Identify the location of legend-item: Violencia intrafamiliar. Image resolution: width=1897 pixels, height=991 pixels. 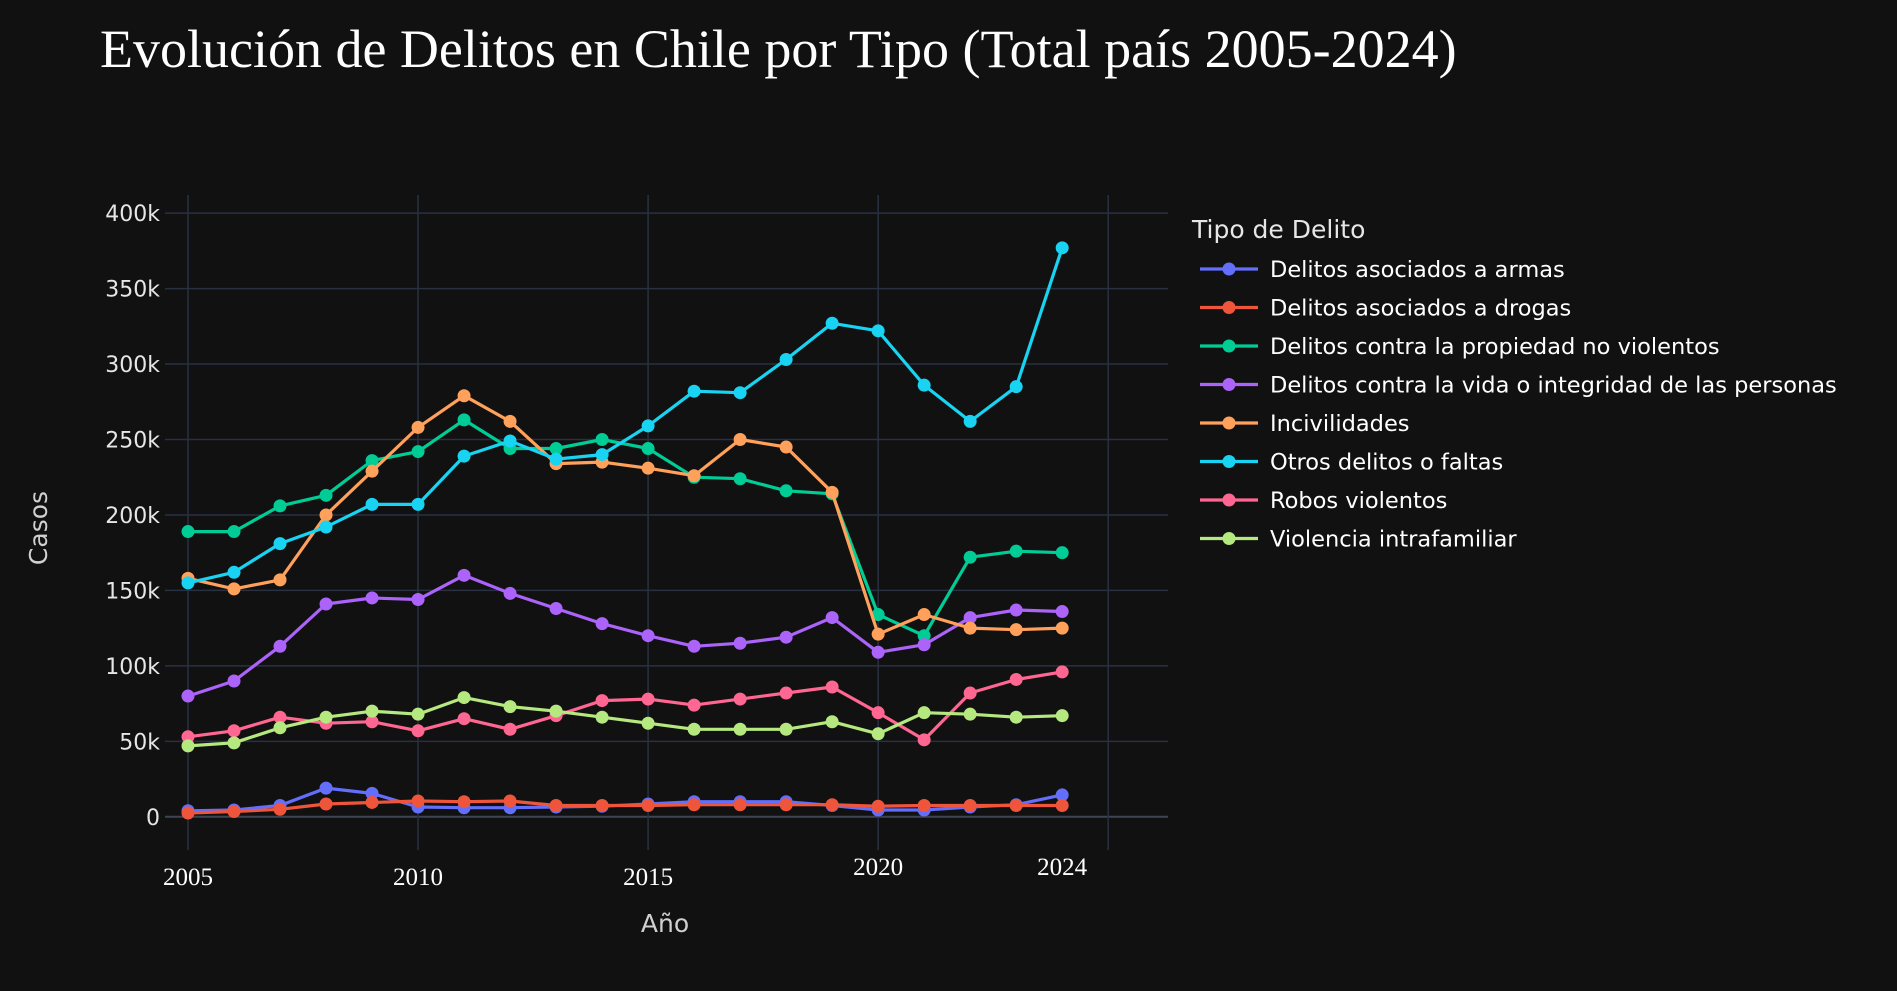
(1358, 540).